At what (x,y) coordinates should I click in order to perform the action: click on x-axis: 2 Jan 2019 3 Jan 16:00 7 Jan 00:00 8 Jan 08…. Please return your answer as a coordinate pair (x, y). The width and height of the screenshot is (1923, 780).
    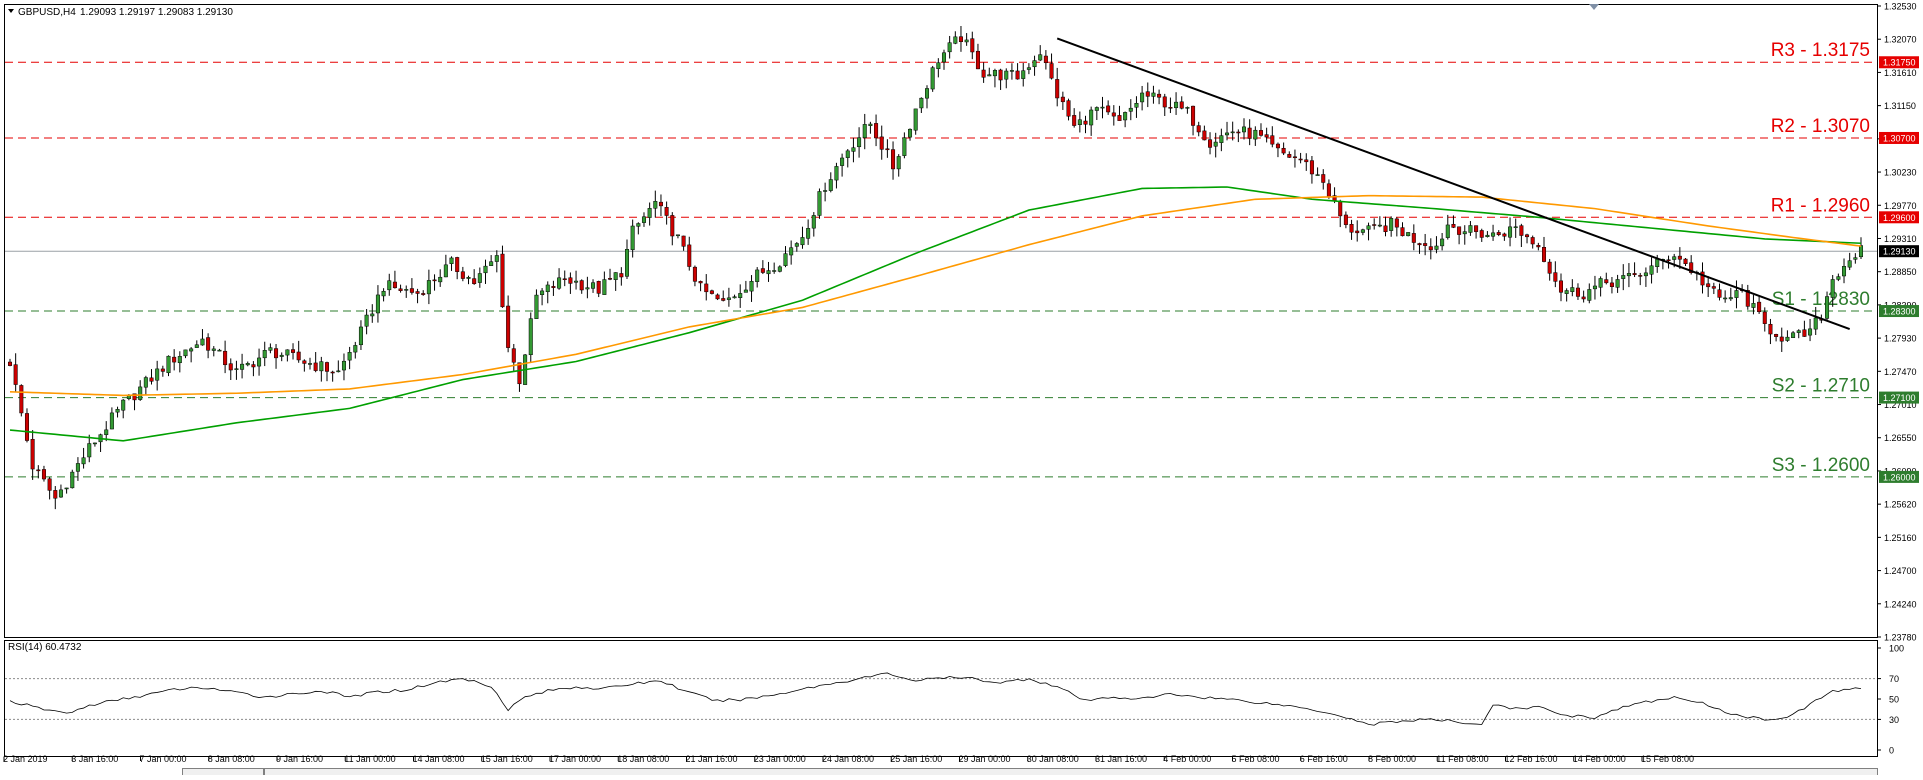
    Looking at the image, I should click on (848, 759).